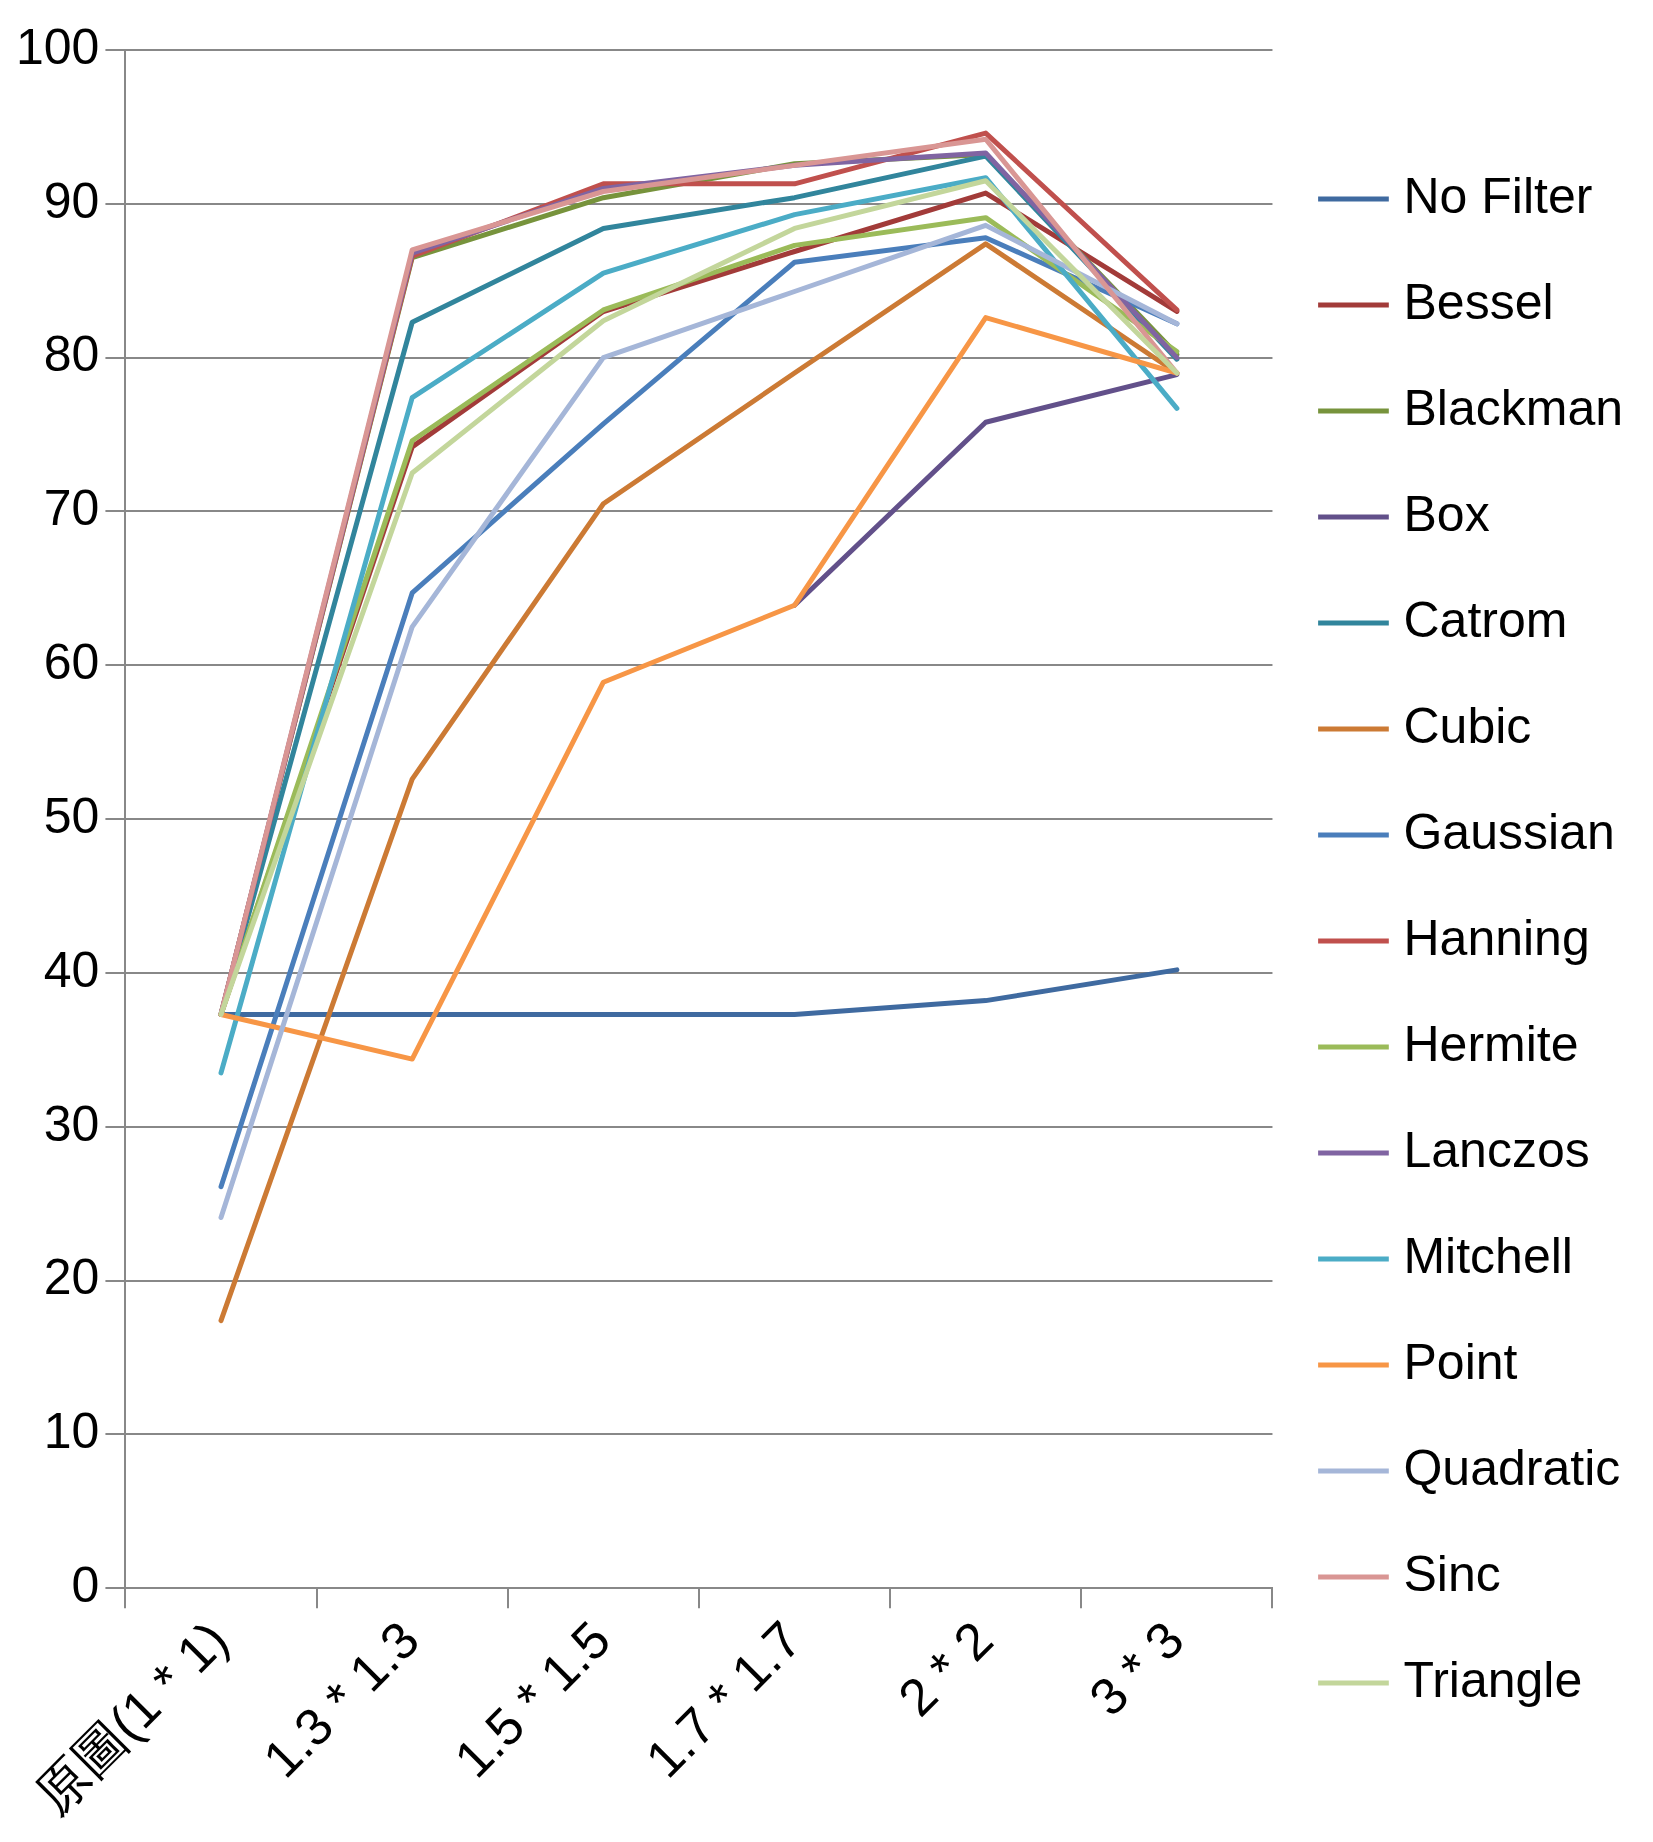 Image resolution: width=1653 pixels, height=1842 pixels. I want to click on legend-label: Box, so click(1446, 513).